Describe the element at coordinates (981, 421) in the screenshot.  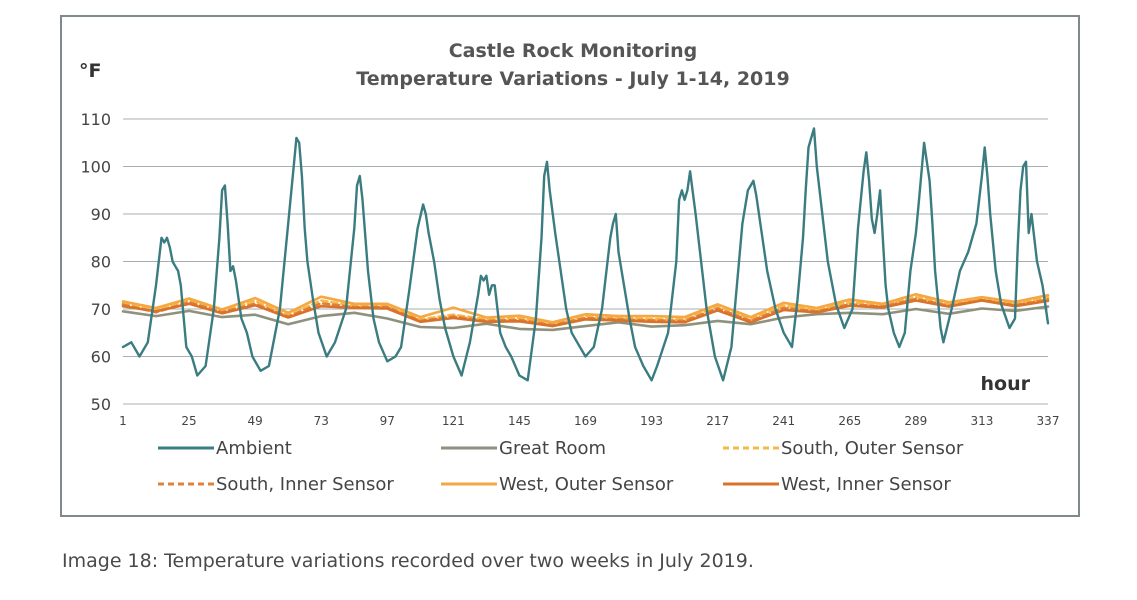
I see `x-tick-label: 313` at that location.